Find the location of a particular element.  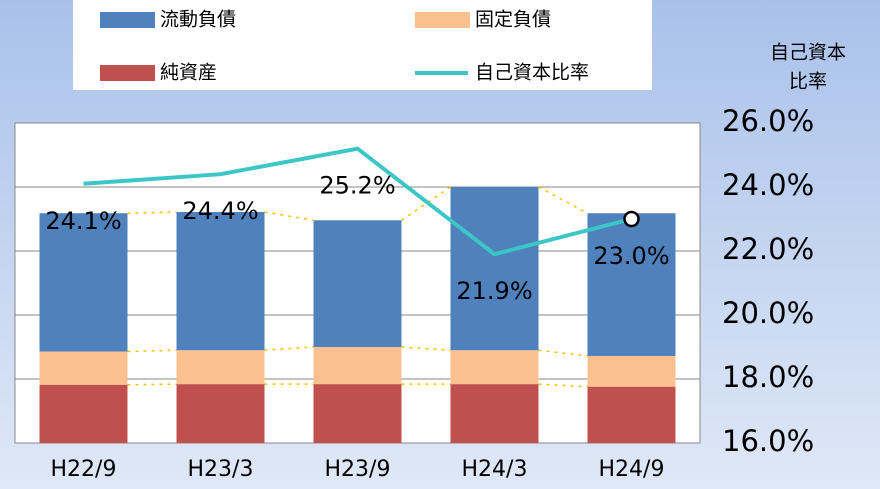

x-tick-label: H22/9 is located at coordinates (84, 469).